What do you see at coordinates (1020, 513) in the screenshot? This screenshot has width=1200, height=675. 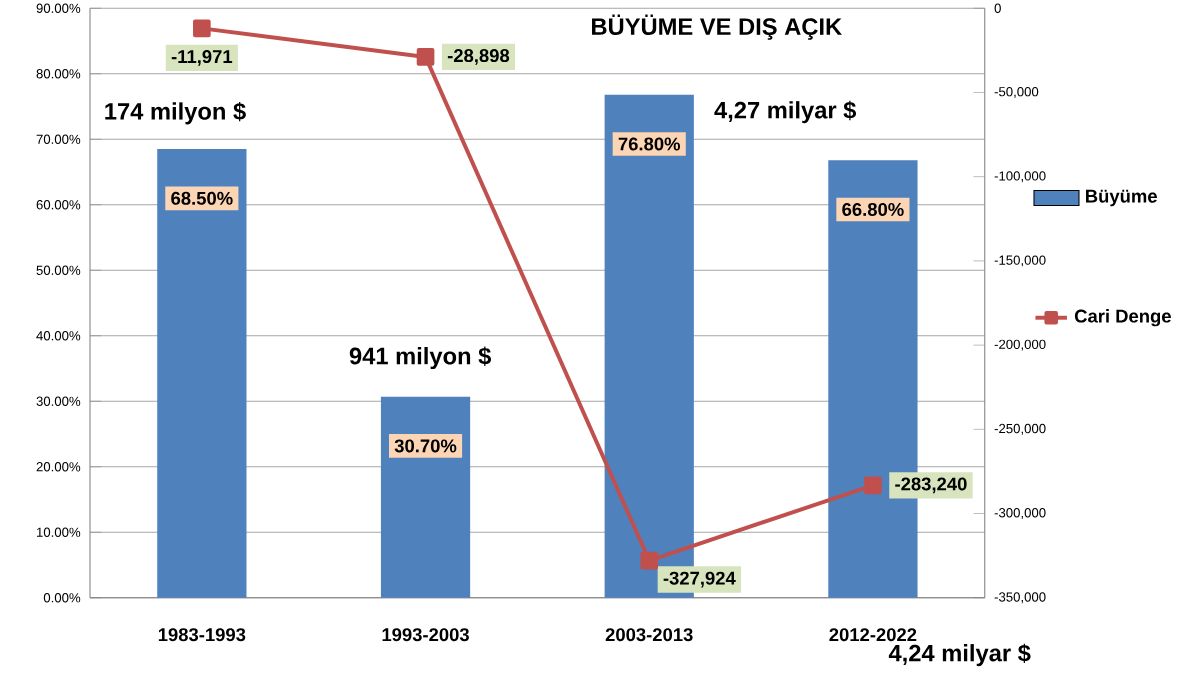 I see `y2-tick-label: -300,000` at bounding box center [1020, 513].